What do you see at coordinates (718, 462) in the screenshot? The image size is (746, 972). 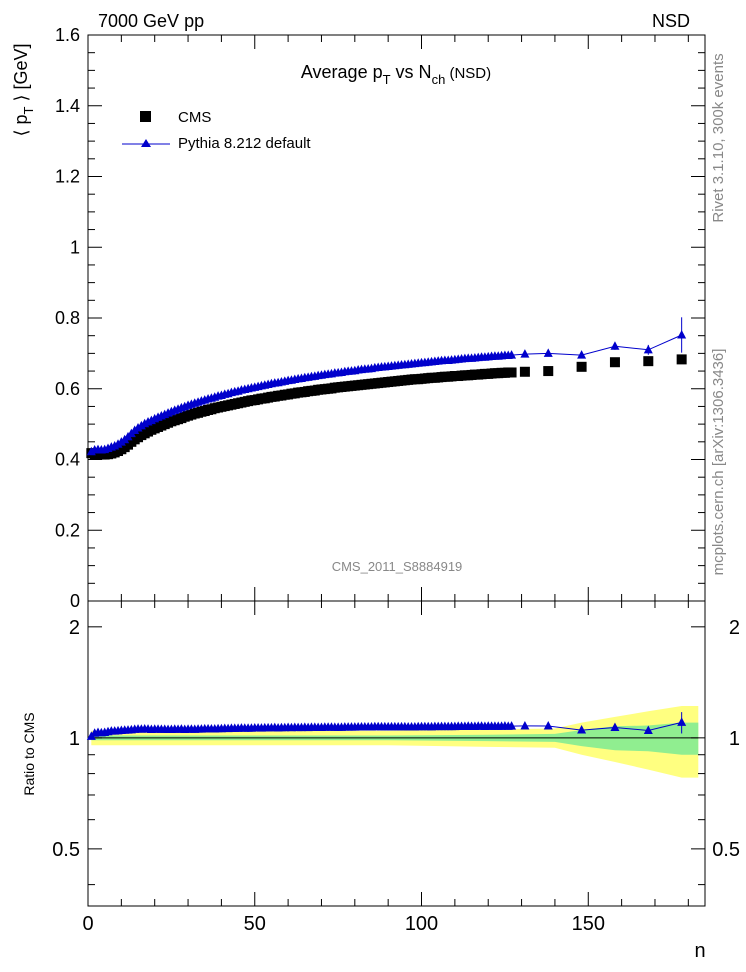 I see `mcplots-label: mcplots.cern.ch [arXiv:1306.3436]` at bounding box center [718, 462].